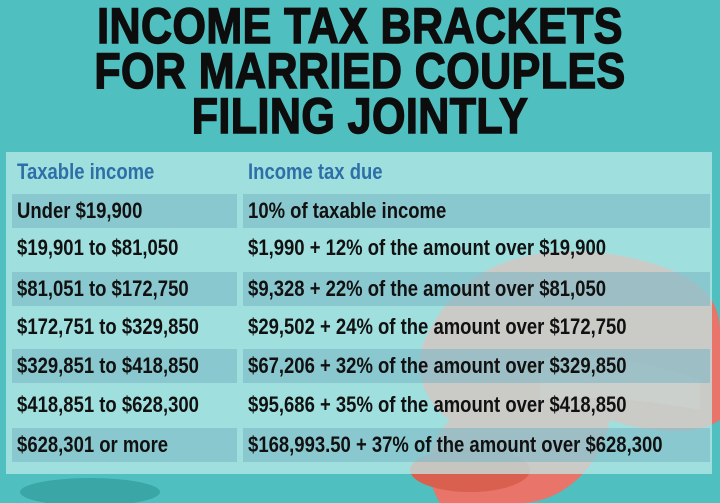  Describe the element at coordinates (360, 116) in the screenshot. I see `title-line: FILING JOINTLY` at that location.